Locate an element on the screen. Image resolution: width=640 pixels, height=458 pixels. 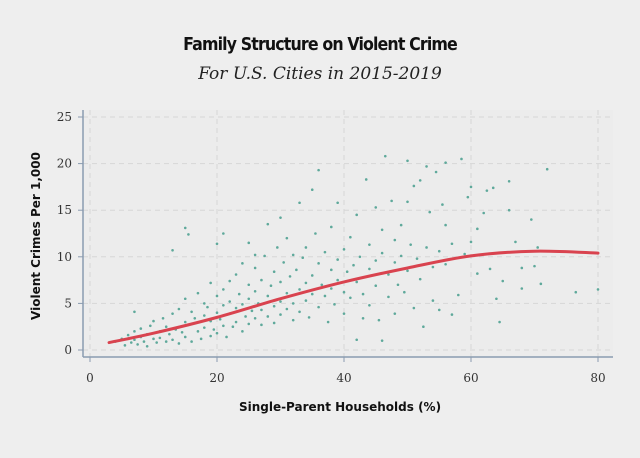
x-tick-label: 0 is located at coordinates (90, 378).